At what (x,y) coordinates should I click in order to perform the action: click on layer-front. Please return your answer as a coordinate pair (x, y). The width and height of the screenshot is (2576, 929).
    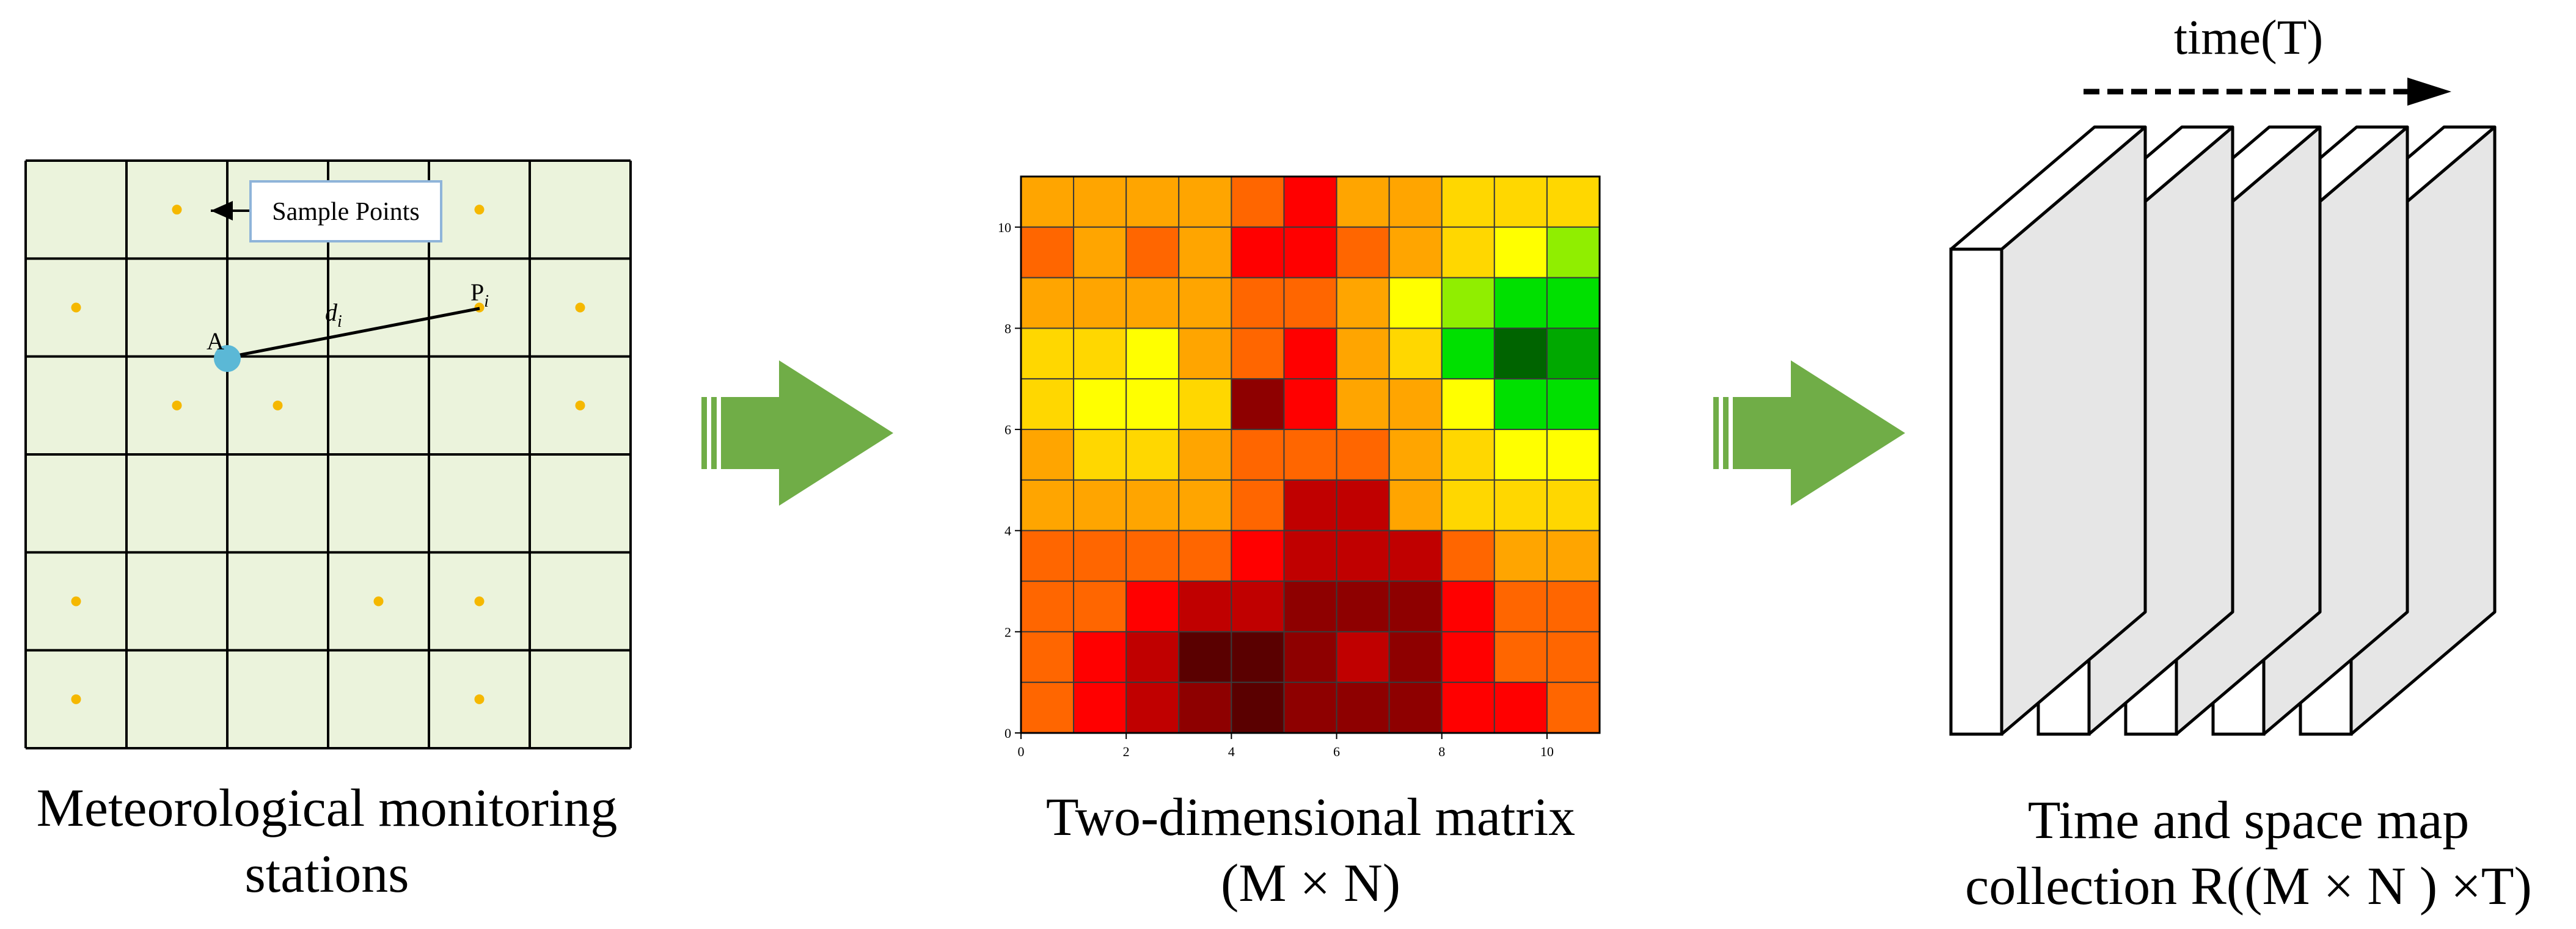
    Looking at the image, I should click on (1976, 491).